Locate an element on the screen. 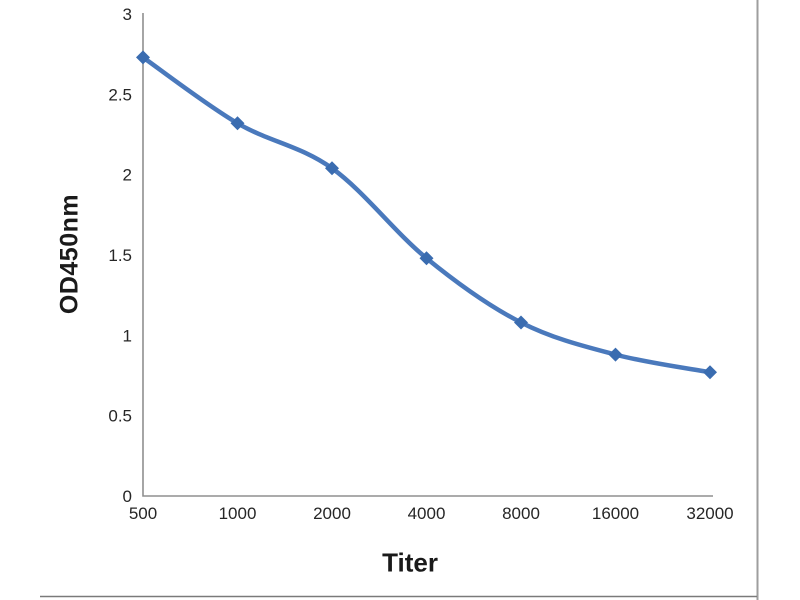  y-tick-label: 2 is located at coordinates (127, 175).